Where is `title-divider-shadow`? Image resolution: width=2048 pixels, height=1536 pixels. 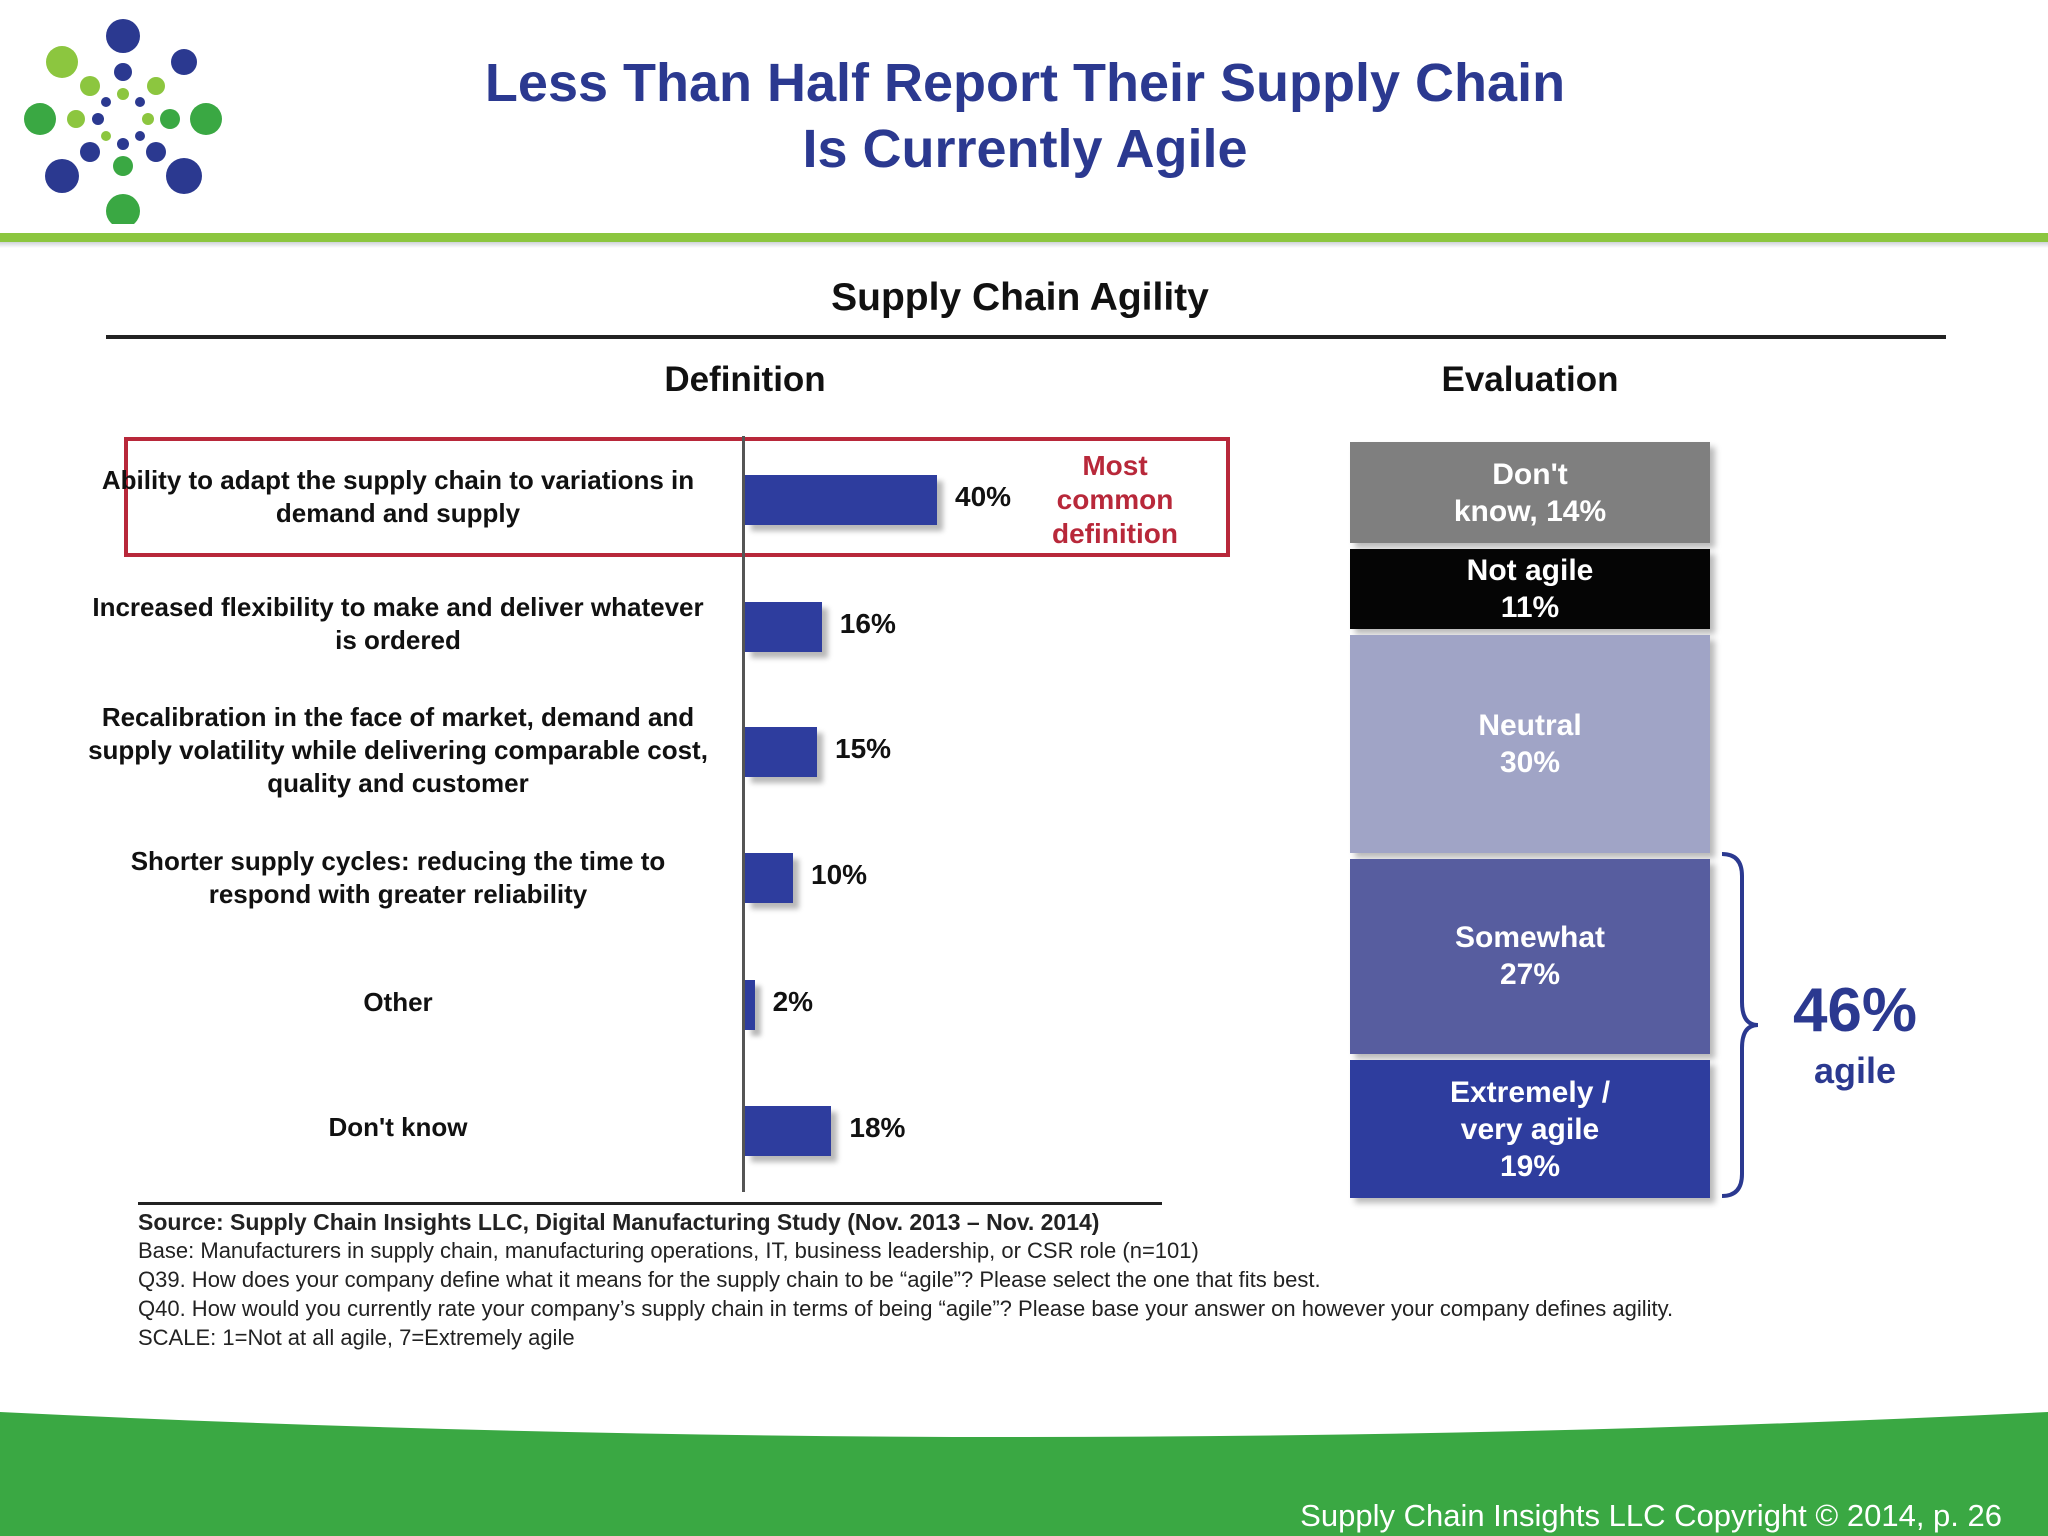
title-divider-shadow is located at coordinates (1024, 245).